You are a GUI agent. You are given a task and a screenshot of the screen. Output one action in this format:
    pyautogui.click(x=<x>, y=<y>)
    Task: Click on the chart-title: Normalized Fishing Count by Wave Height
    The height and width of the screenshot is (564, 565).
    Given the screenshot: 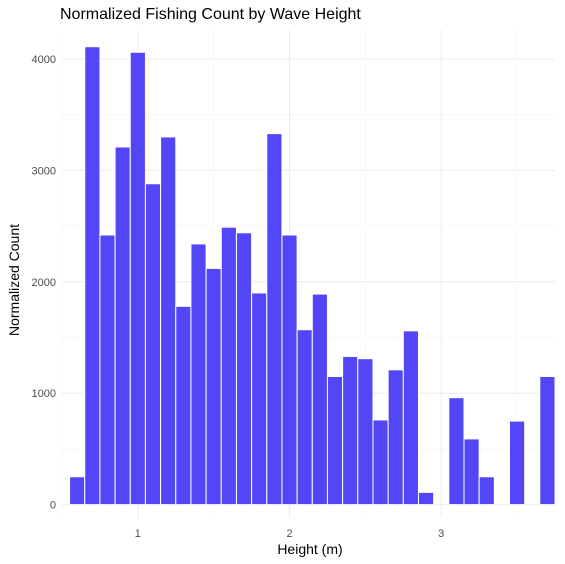 What is the action you would take?
    pyautogui.click(x=210, y=14)
    